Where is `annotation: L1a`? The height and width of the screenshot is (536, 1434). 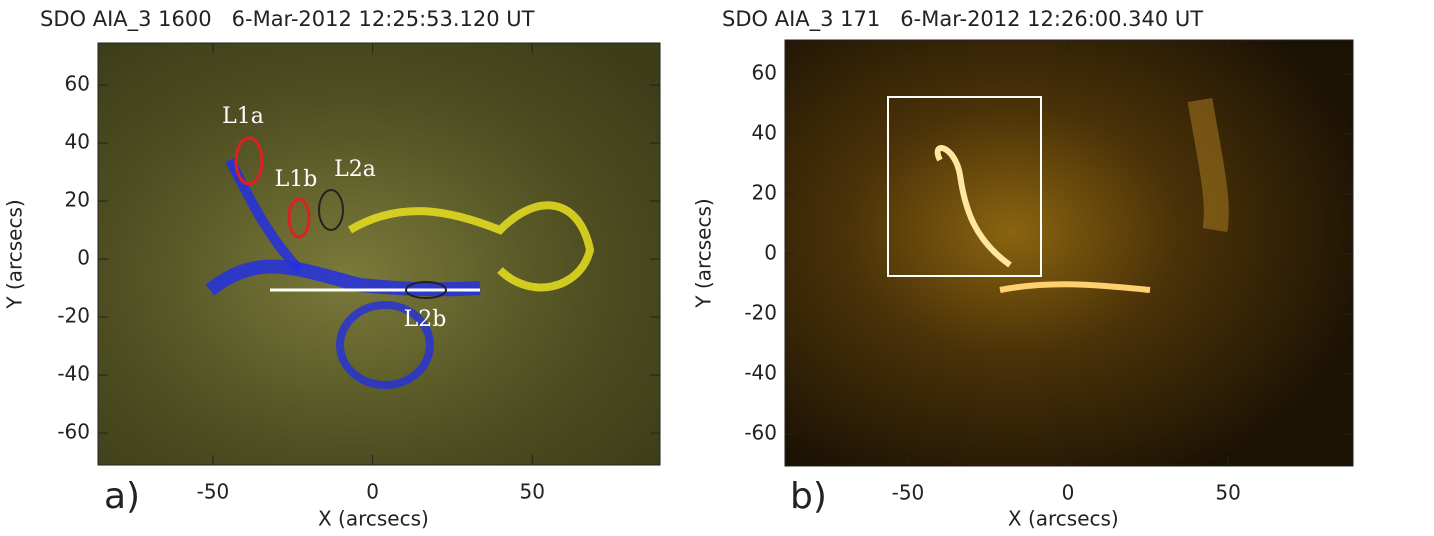 annotation: L1a is located at coordinates (243, 116).